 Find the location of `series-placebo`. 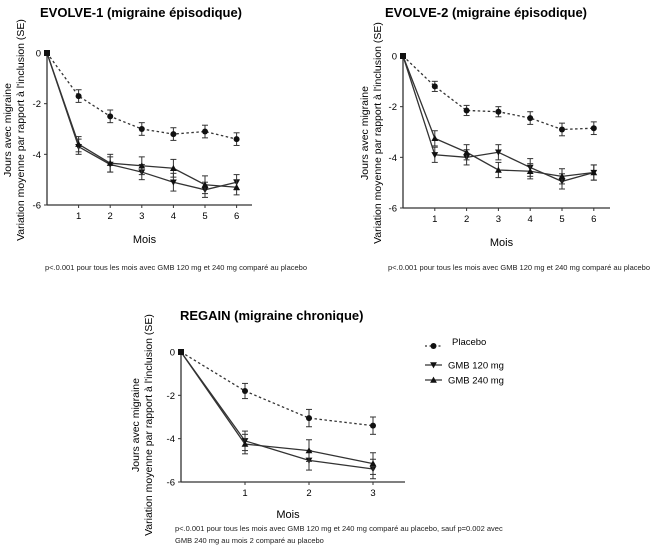

series-placebo is located at coordinates (277, 392).